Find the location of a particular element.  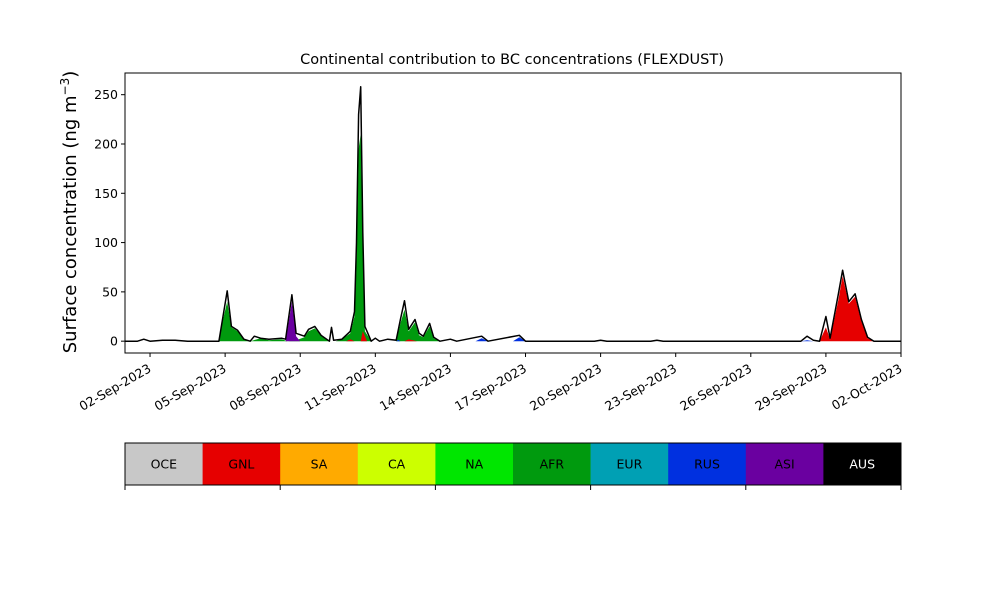

legend-label-na: NA is located at coordinates (474, 464).